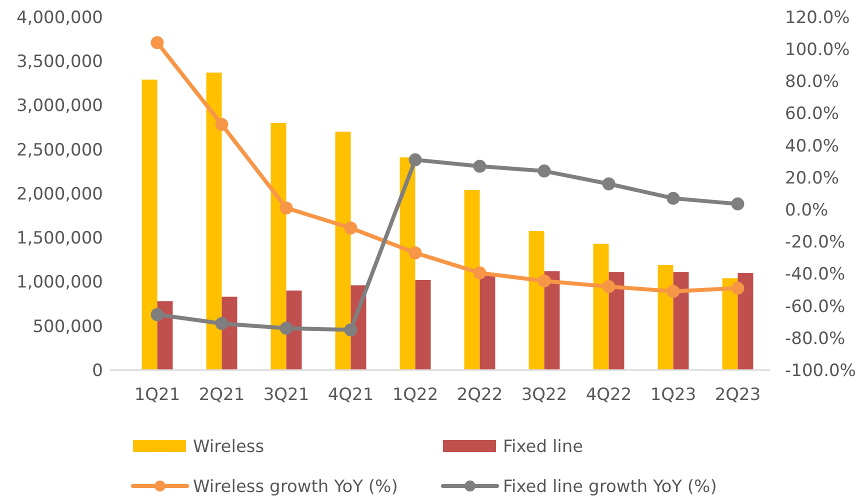 The height and width of the screenshot is (503, 859). What do you see at coordinates (610, 486) in the screenshot?
I see `legend-label: Fixed line growth YoY (%)` at bounding box center [610, 486].